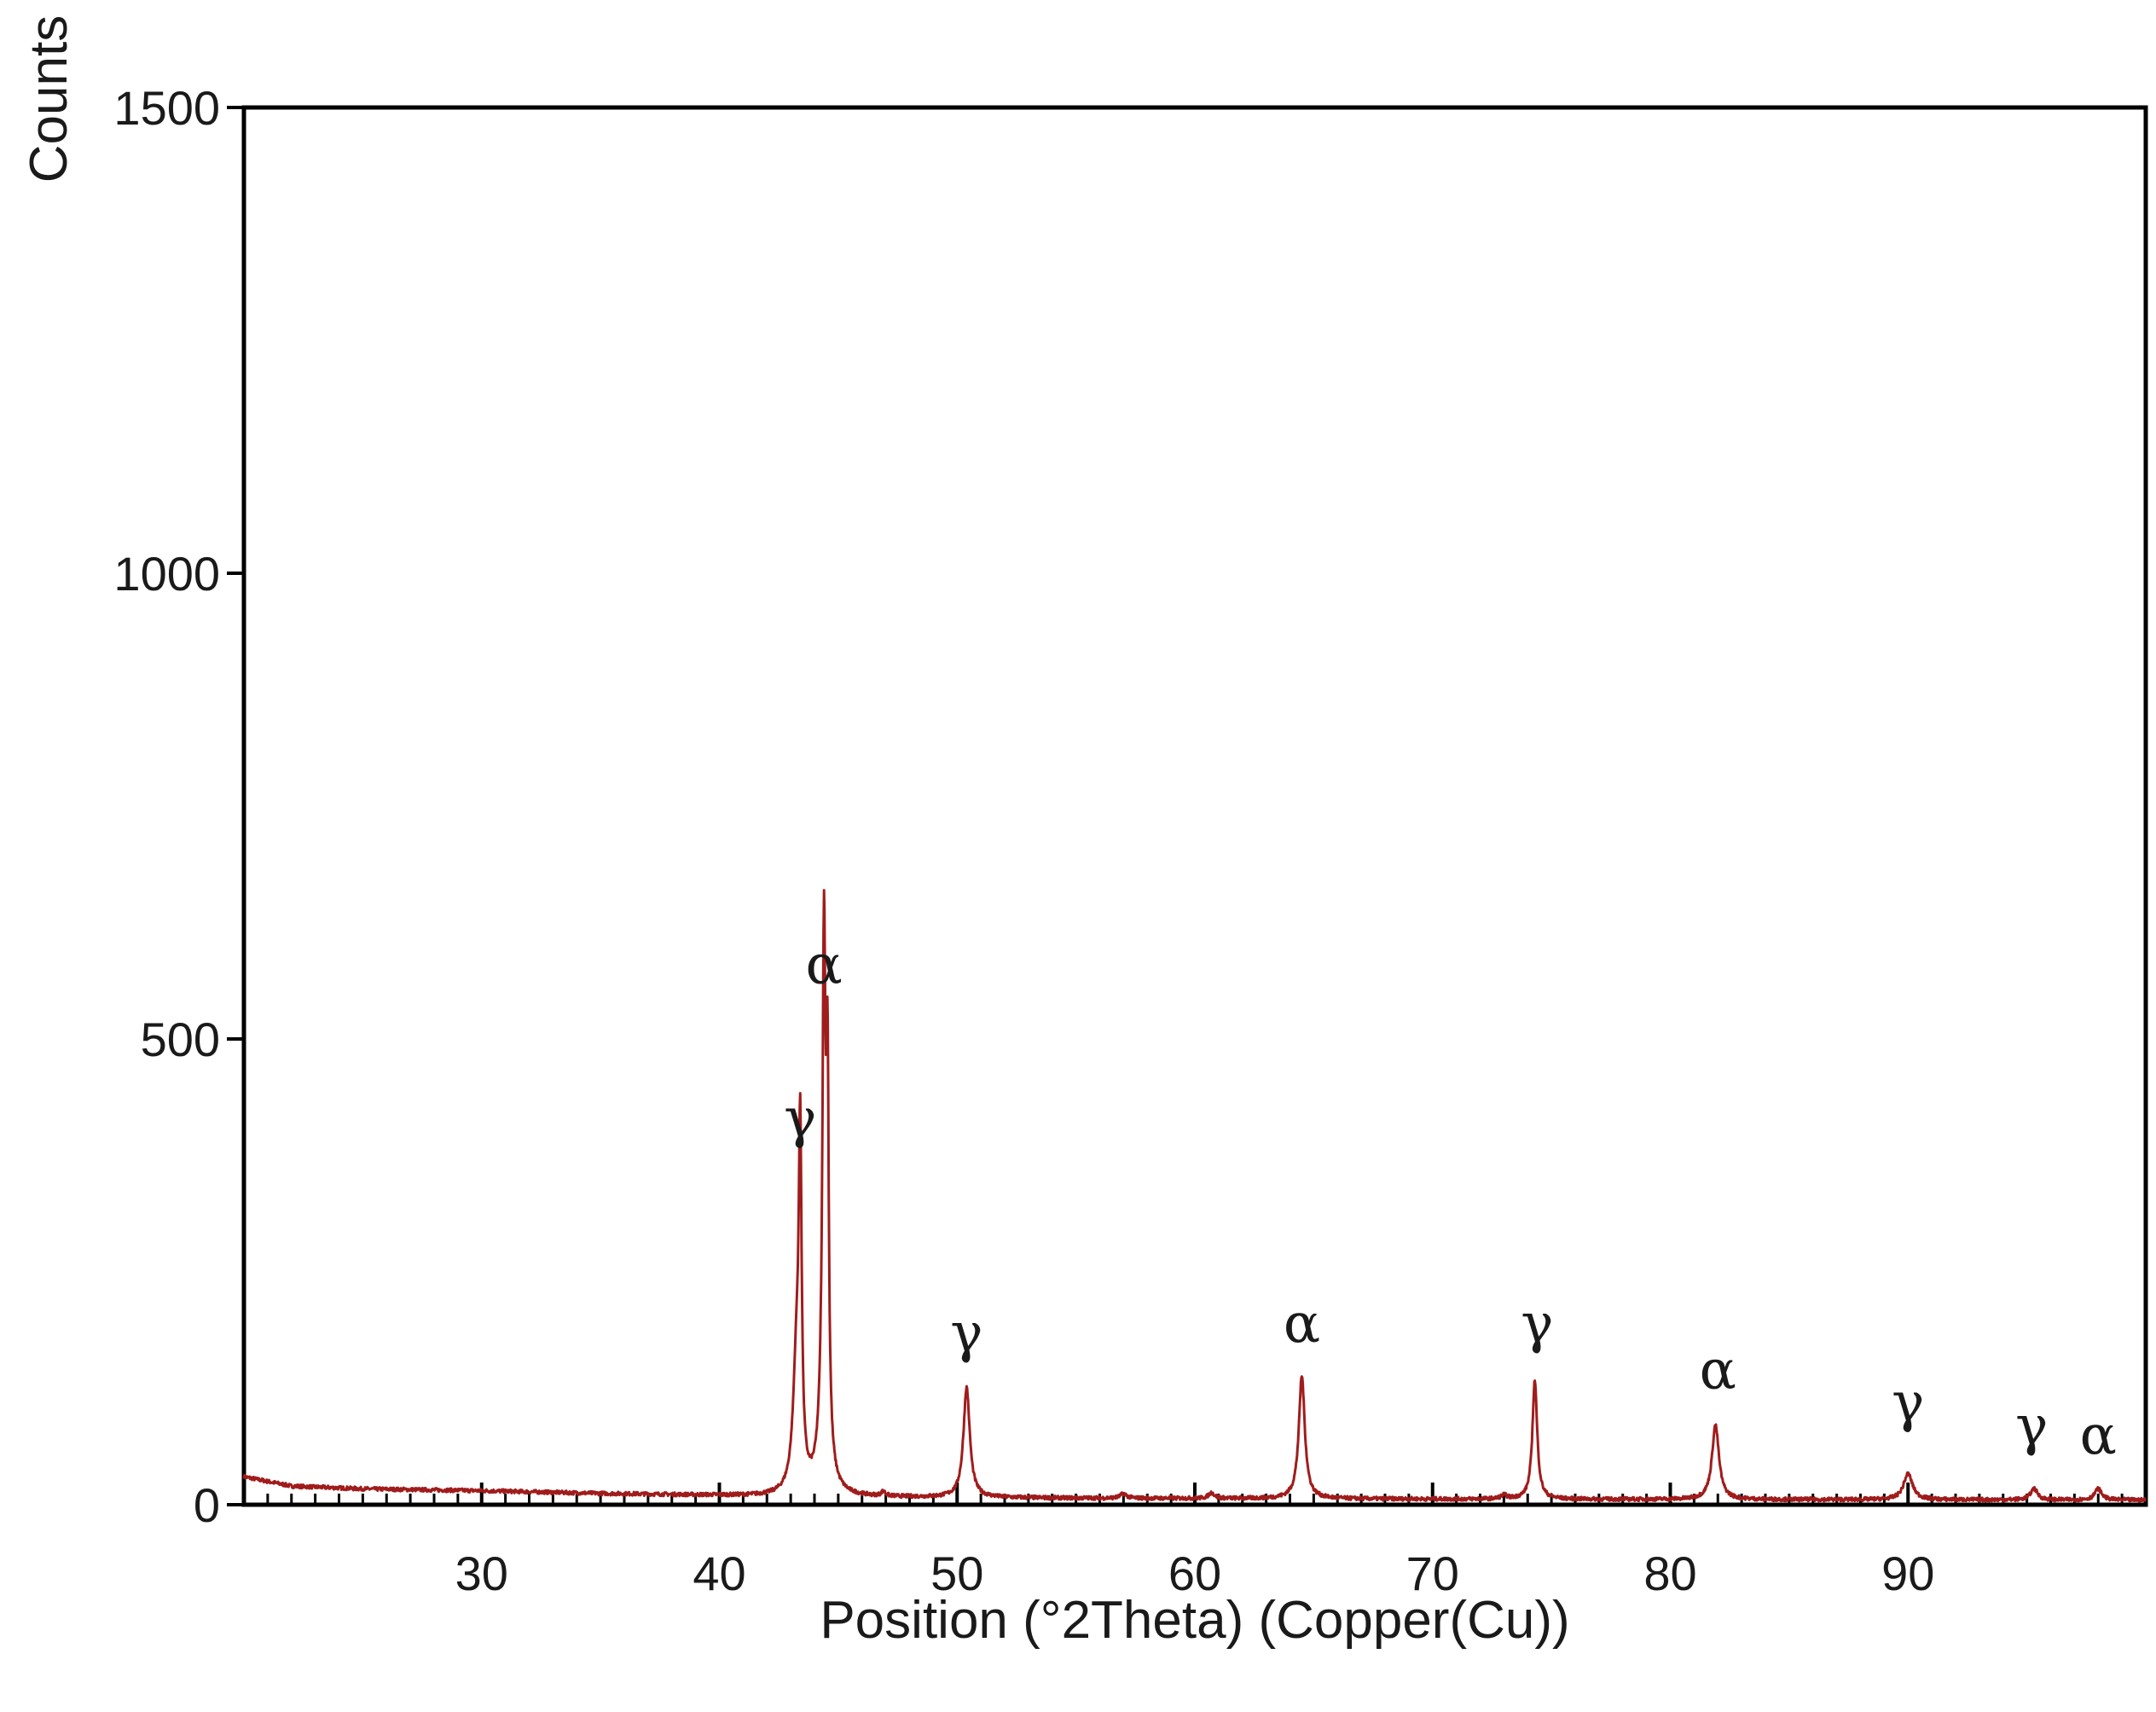  I want to click on x-tick-label: 90, so click(1907, 1573).